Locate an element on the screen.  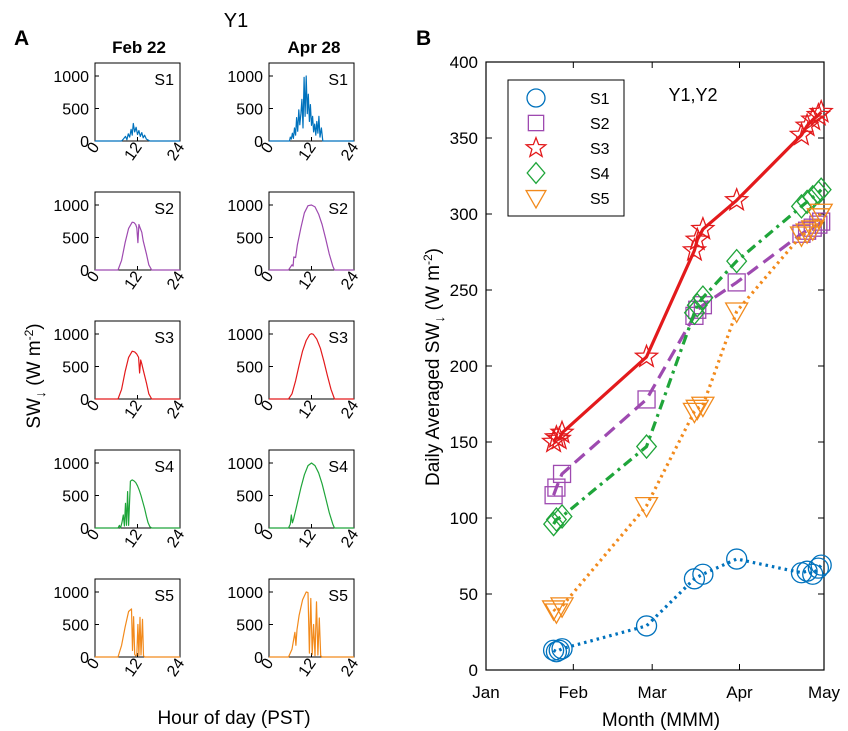
y-tick-label: 250 is located at coordinates (464, 290).